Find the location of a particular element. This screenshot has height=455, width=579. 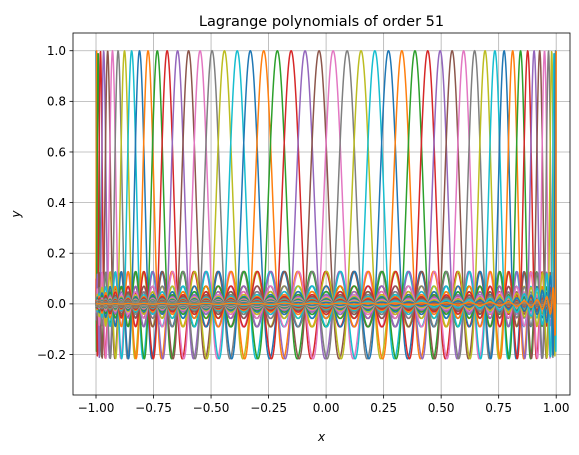

x-tick-label: 0.00 is located at coordinates (326, 408).